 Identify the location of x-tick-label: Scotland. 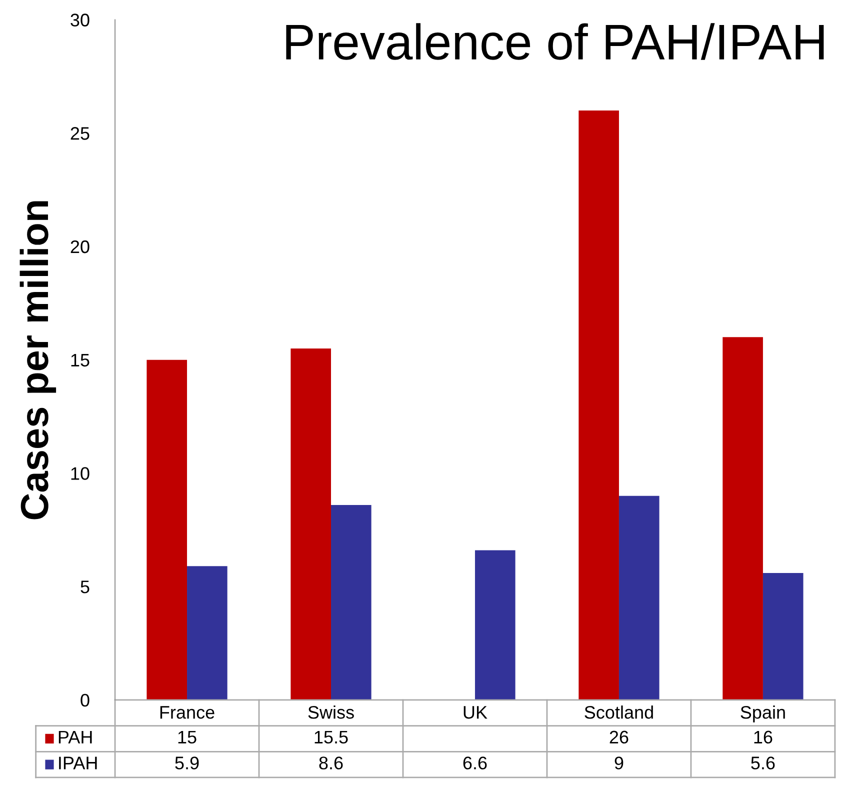
(618, 712).